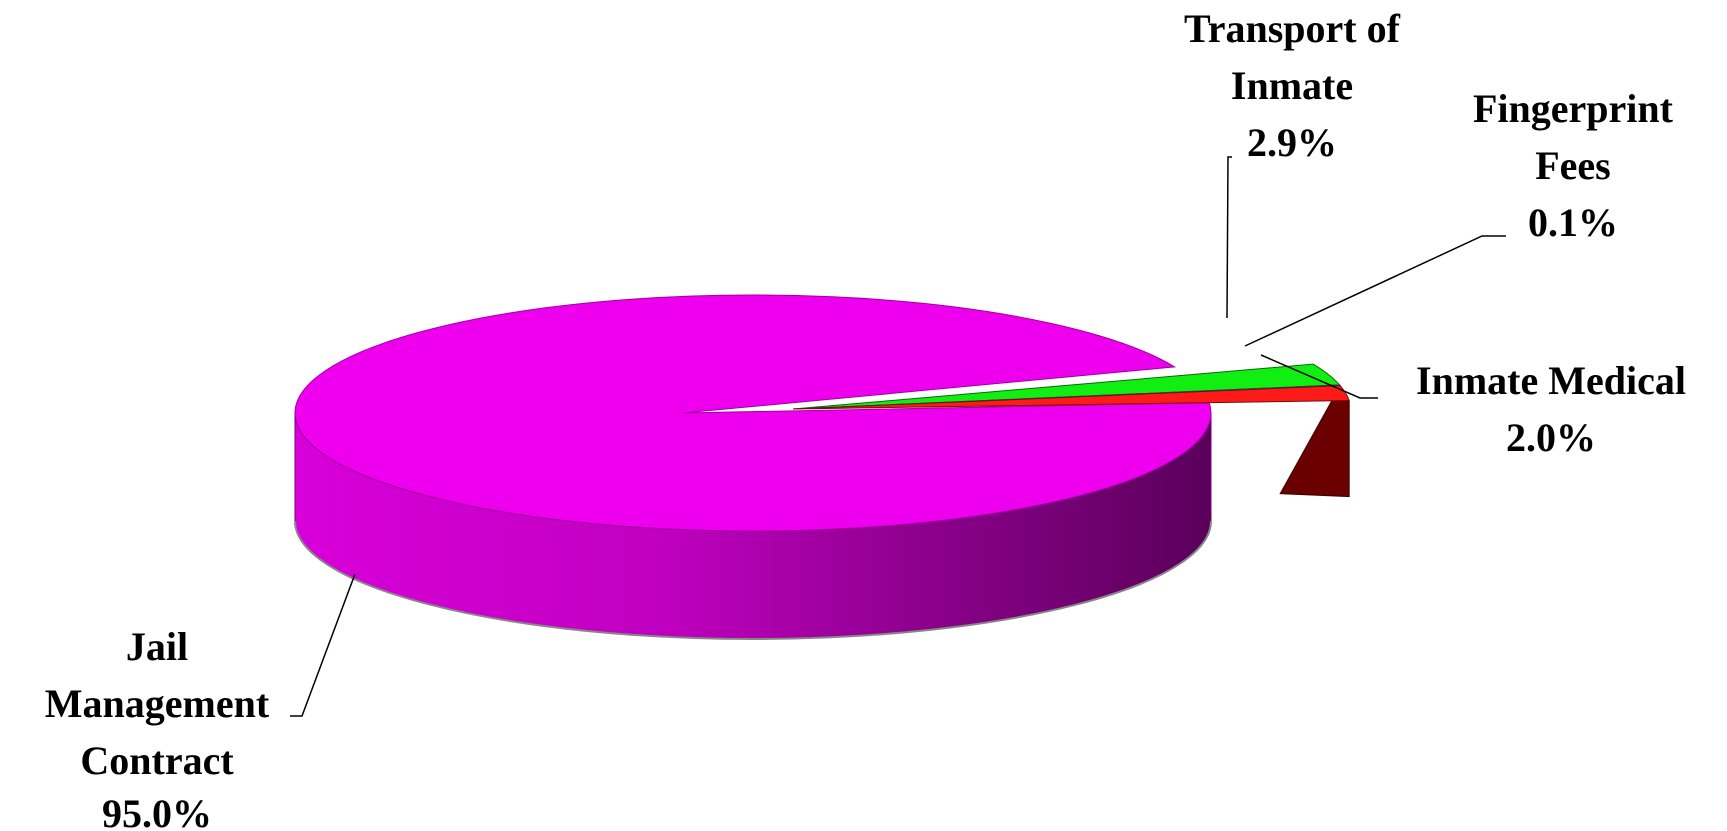 This screenshot has height=831, width=1727. I want to click on pie-slice-side-inmate-medical, so click(1314, 441).